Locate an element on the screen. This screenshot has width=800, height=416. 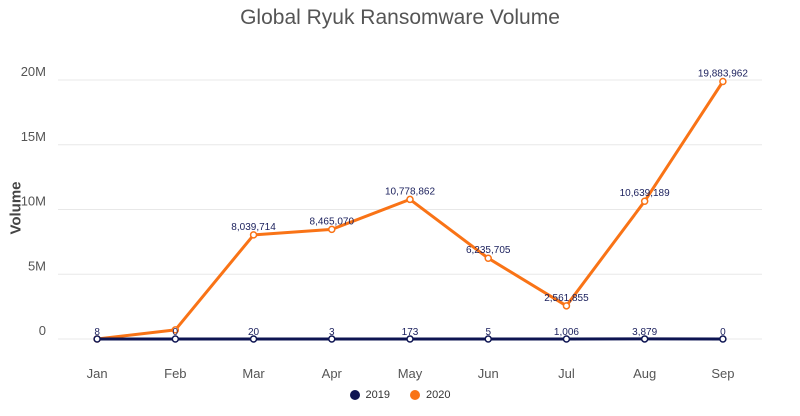
legend-swatch-2019 is located at coordinates (354, 395).